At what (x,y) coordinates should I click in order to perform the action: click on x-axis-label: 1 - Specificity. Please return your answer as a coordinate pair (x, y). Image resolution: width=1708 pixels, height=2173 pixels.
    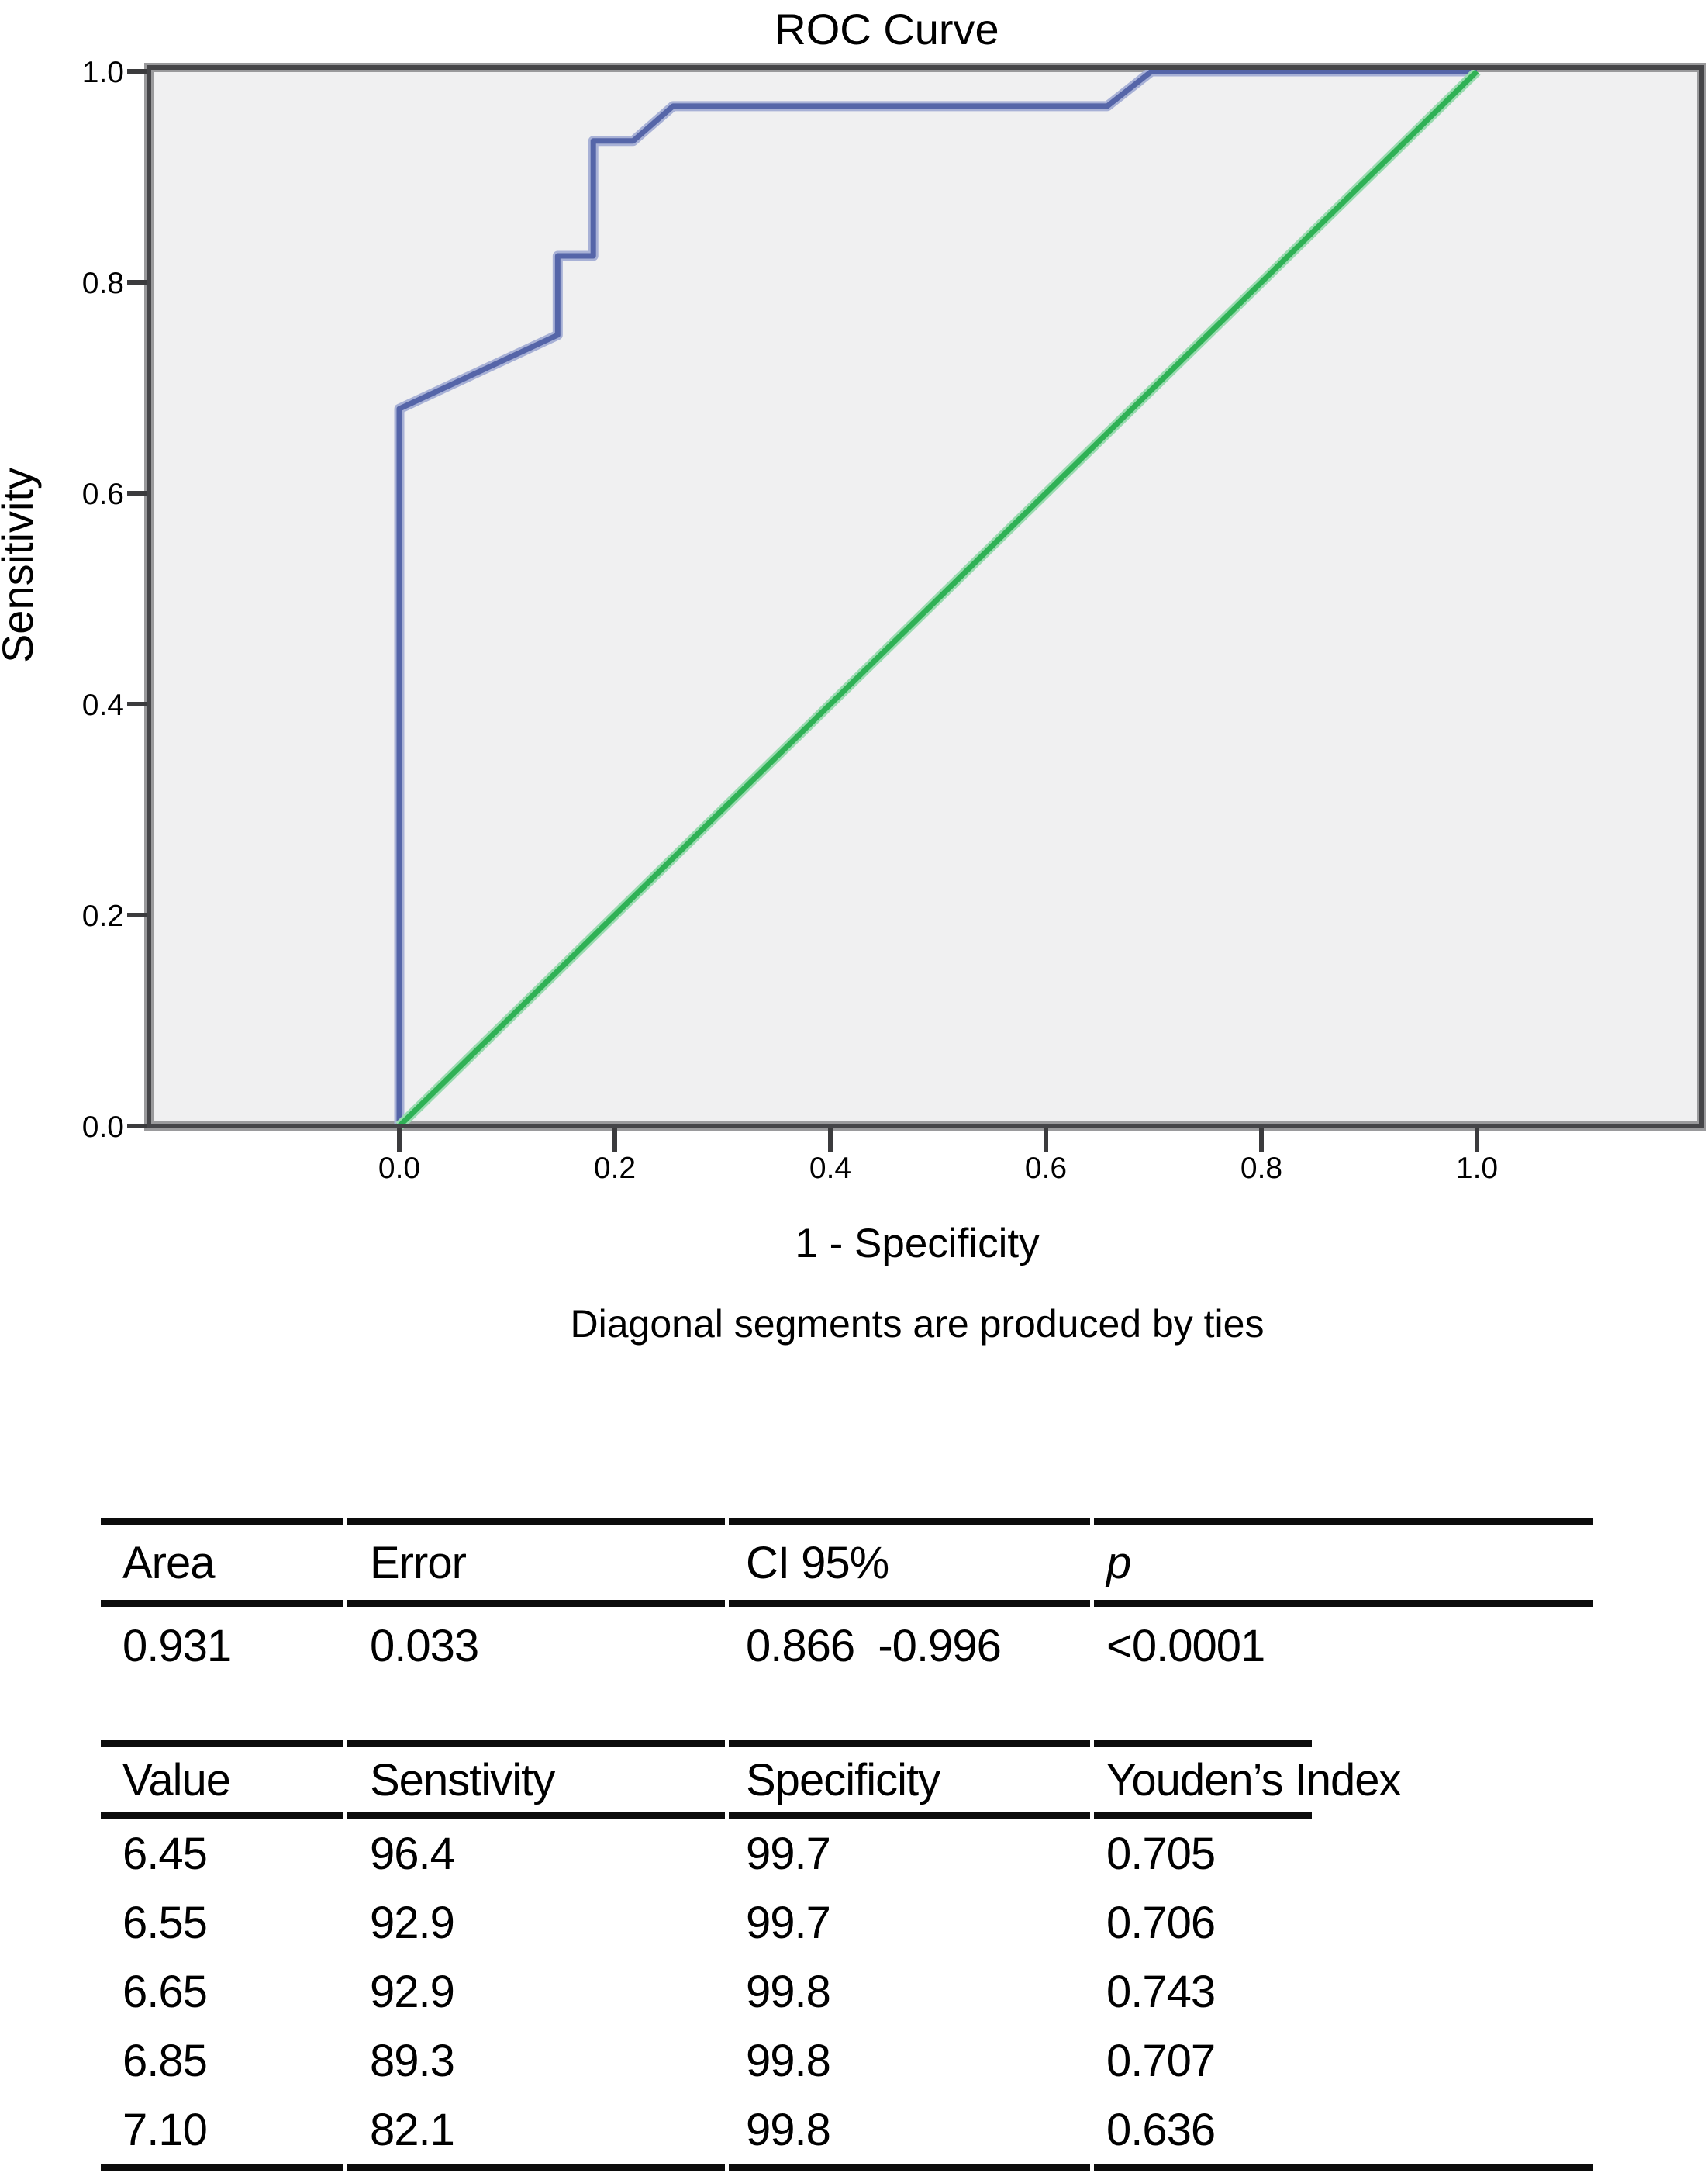
    Looking at the image, I should click on (917, 1243).